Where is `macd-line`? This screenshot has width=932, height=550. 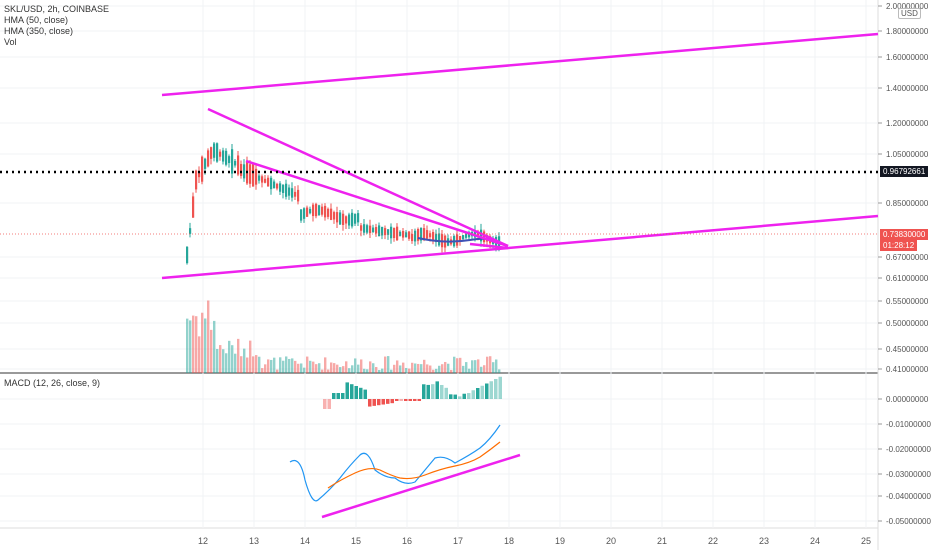 macd-line is located at coordinates (395, 463).